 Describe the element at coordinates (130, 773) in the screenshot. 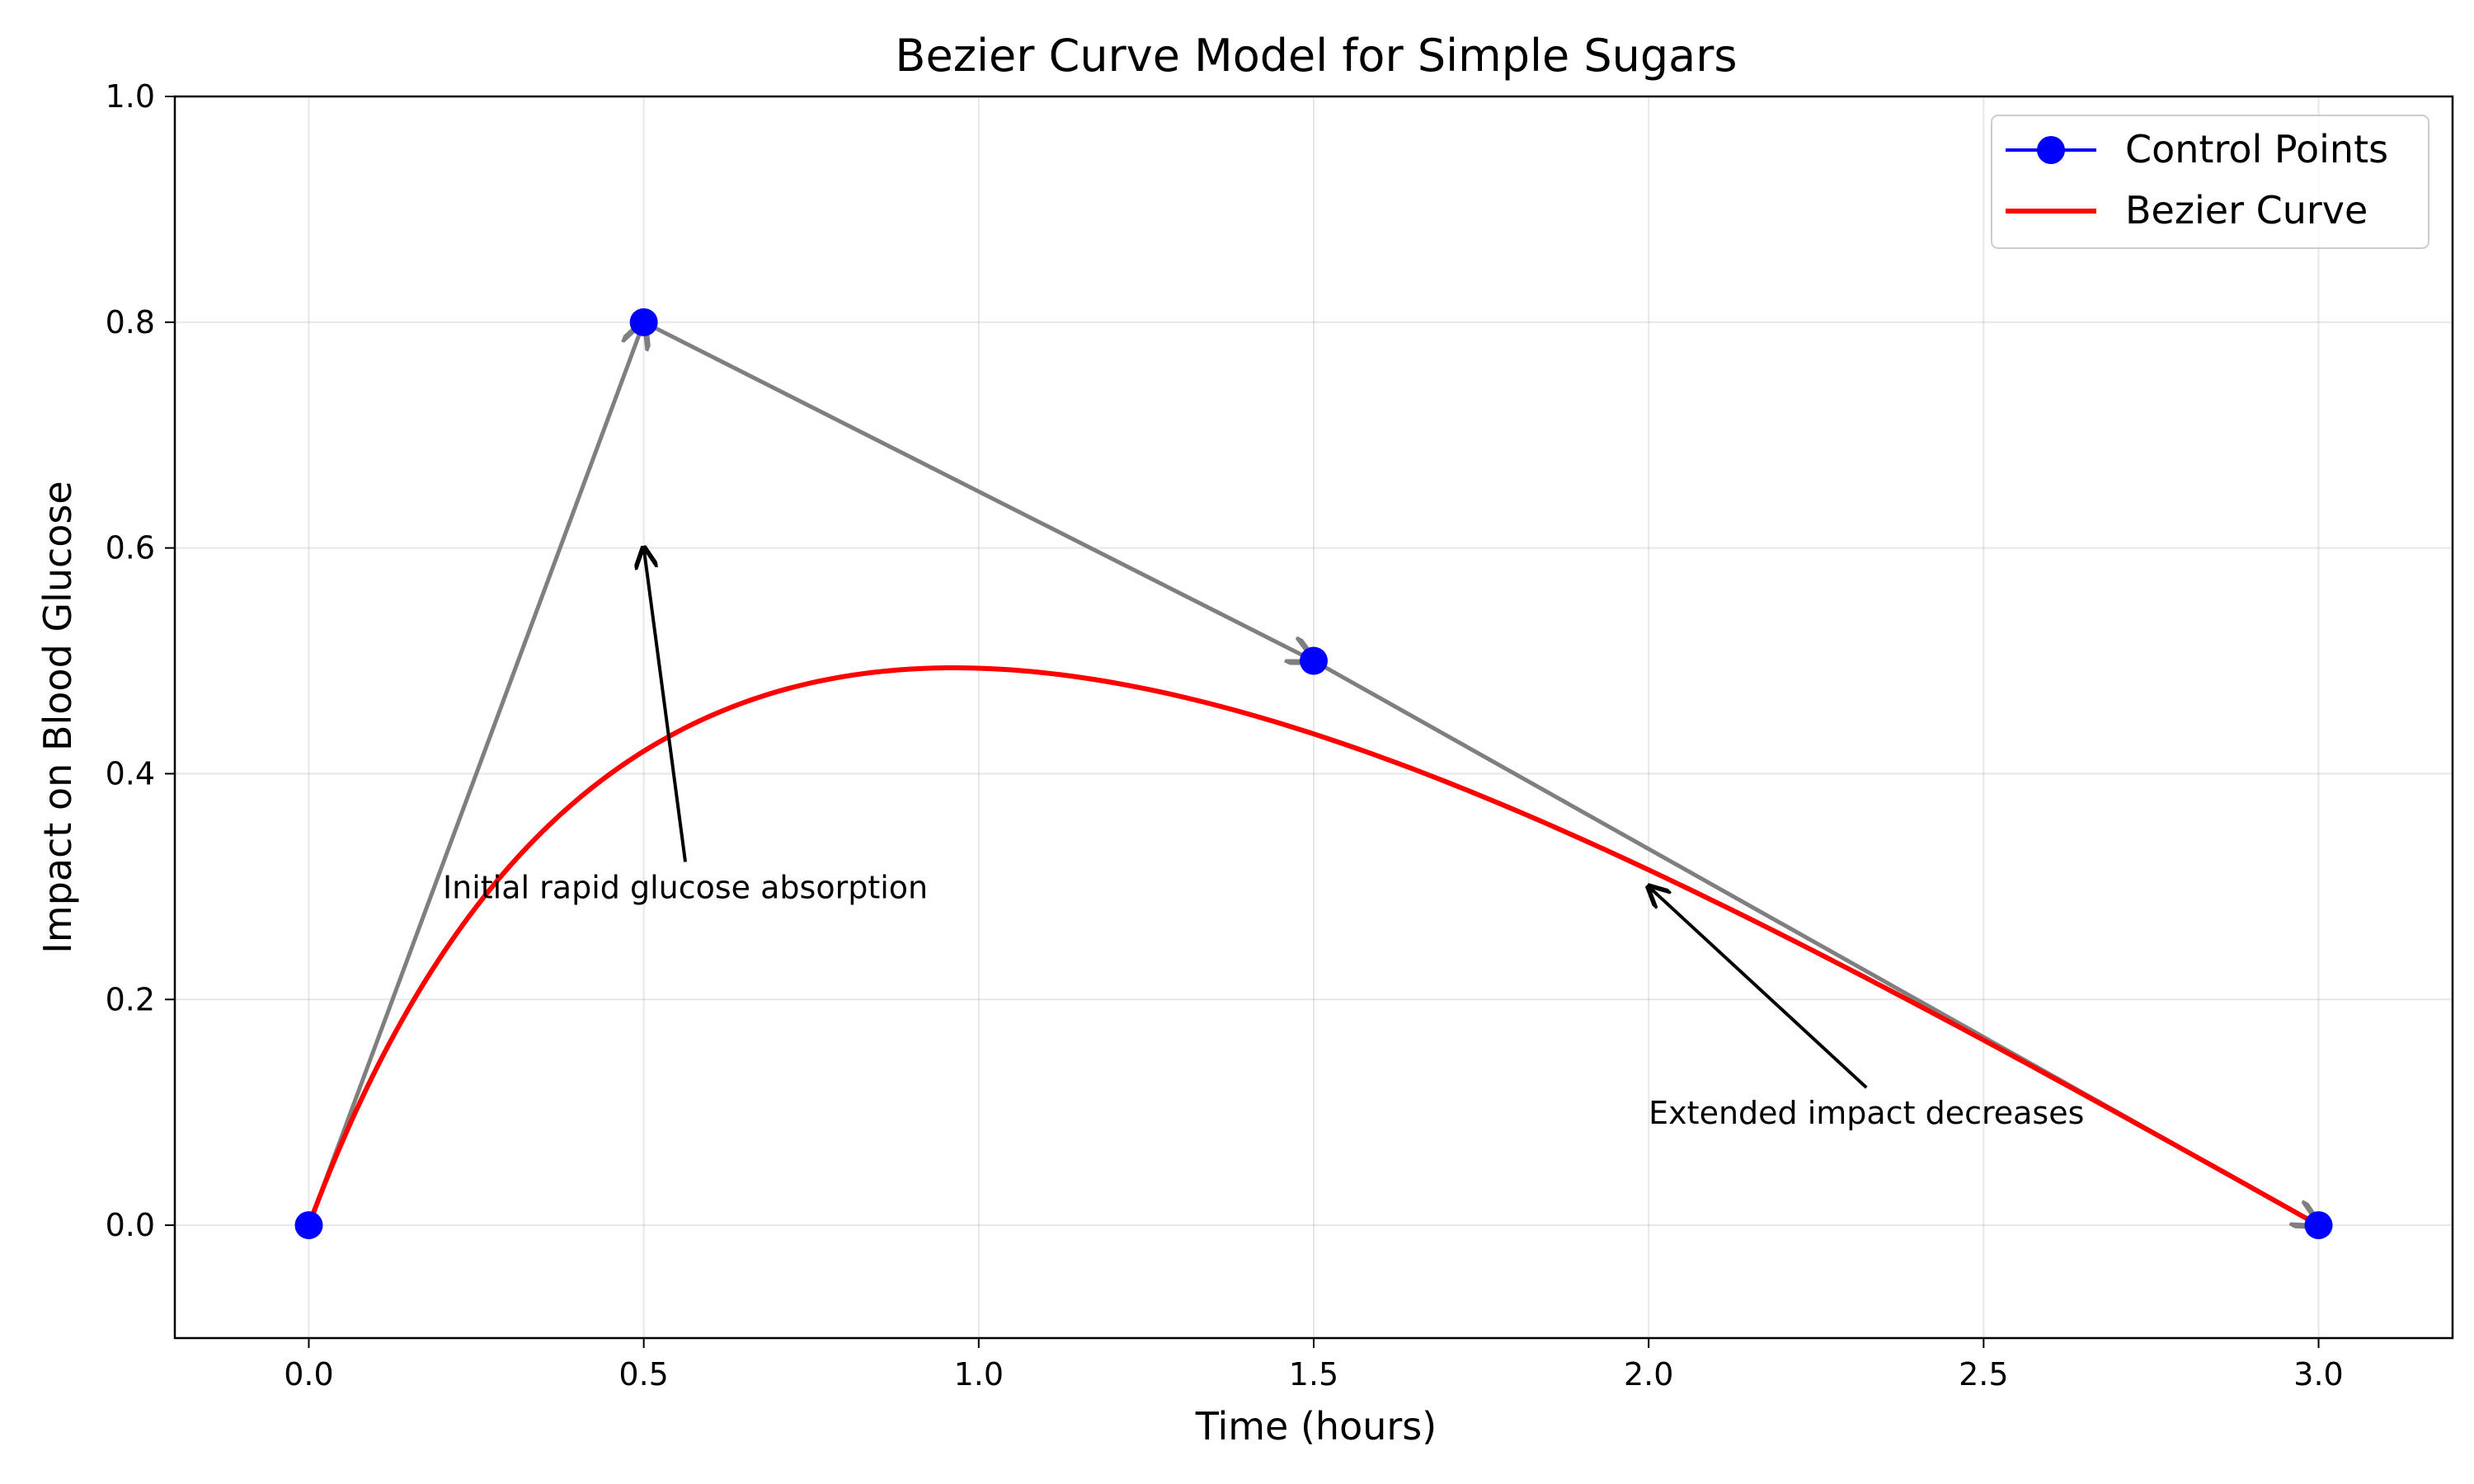

I see `y-tick-label: 0.4` at that location.